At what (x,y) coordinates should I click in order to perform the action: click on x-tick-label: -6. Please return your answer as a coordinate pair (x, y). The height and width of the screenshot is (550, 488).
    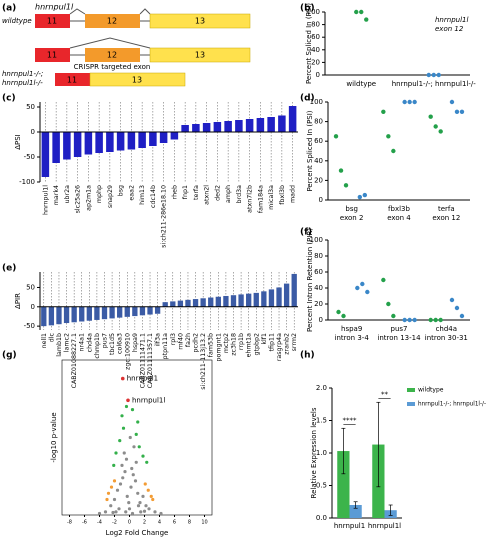
    Looking at the image, I should click on (84, 523).